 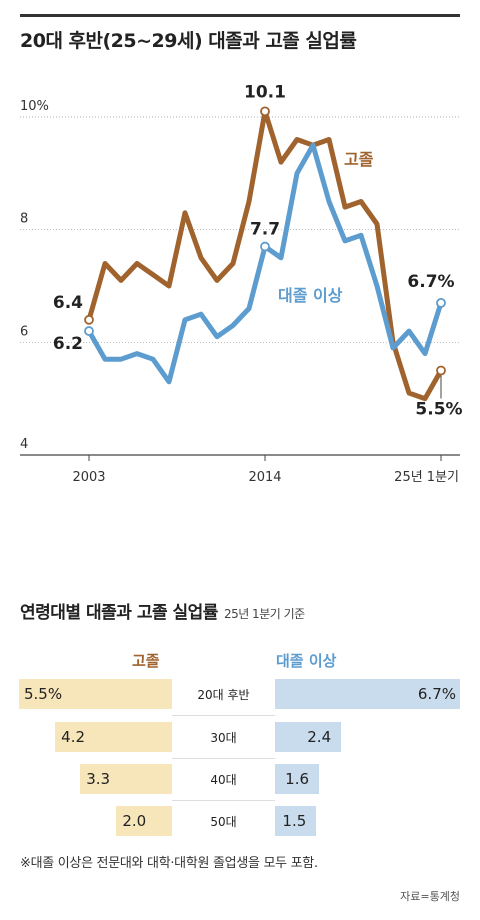 I want to click on value-label-college: 1.5, so click(x=294, y=821).